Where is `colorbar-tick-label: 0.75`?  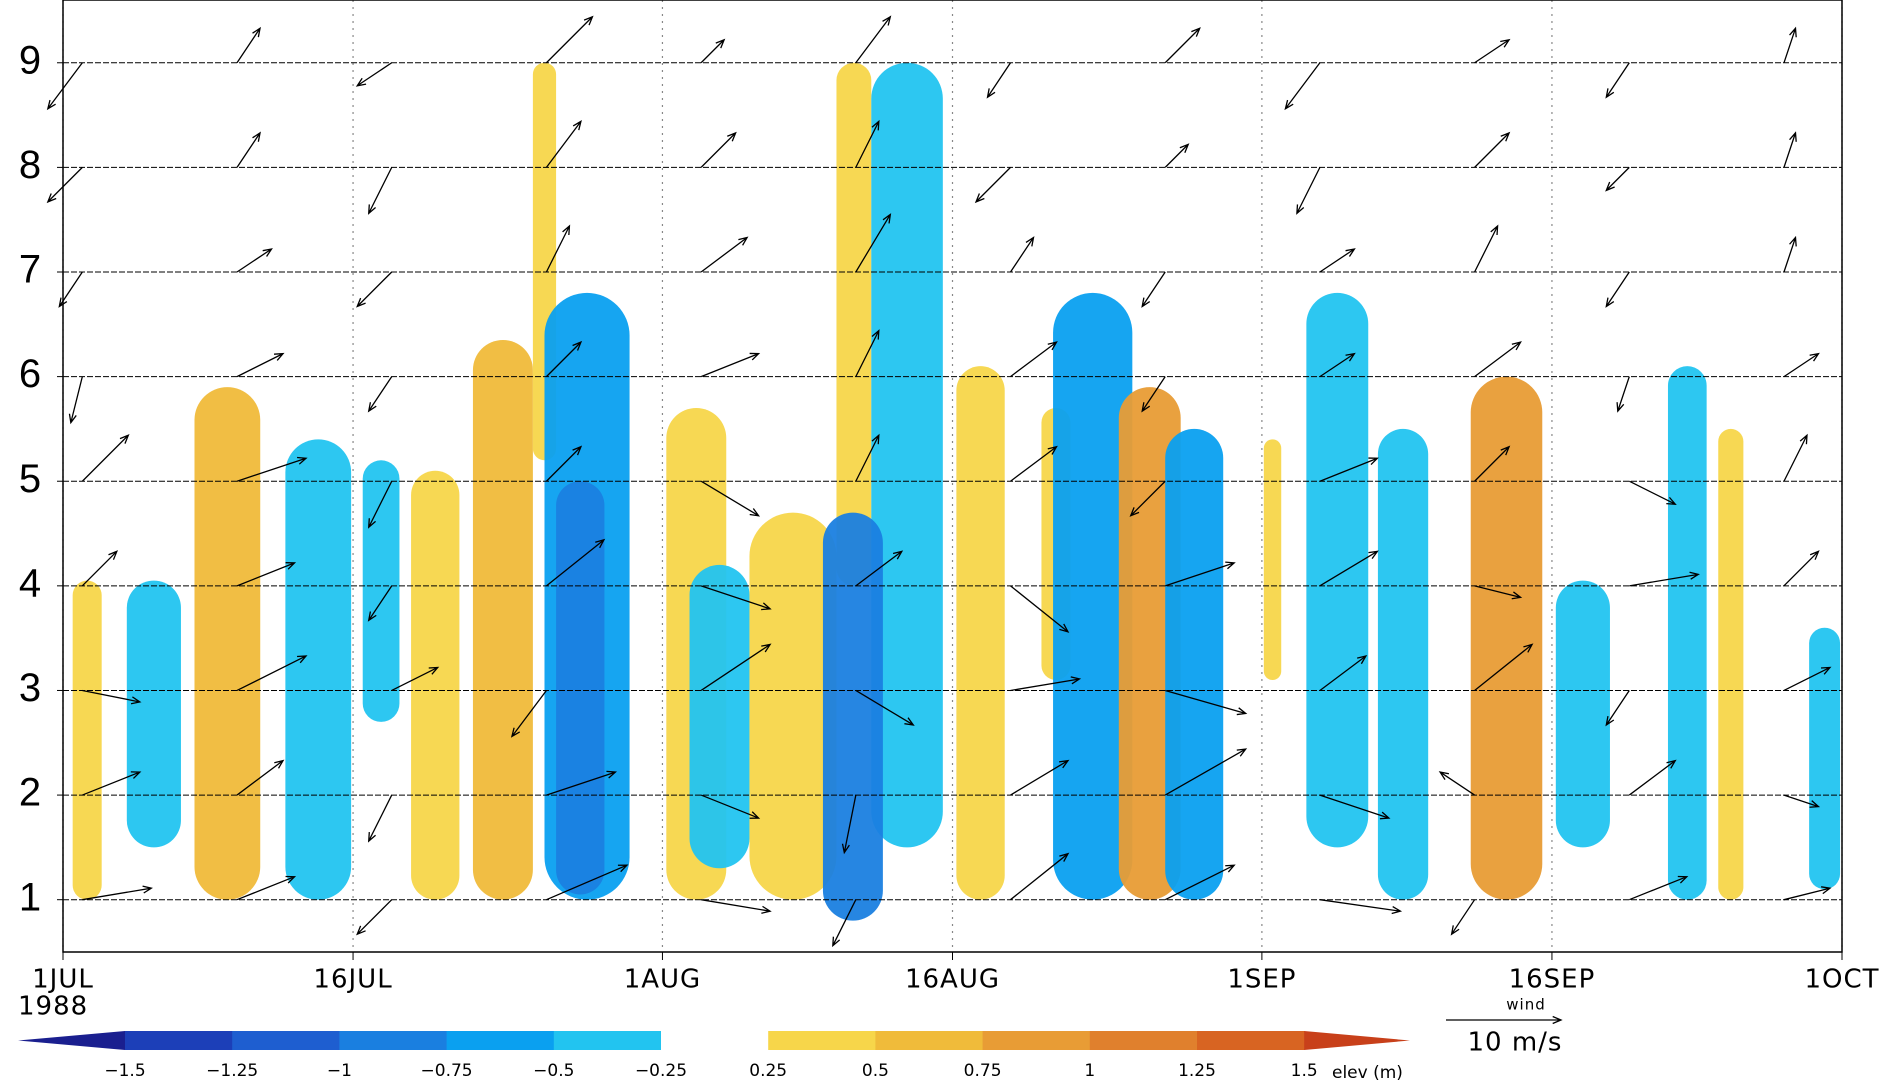 colorbar-tick-label: 0.75 is located at coordinates (983, 1071).